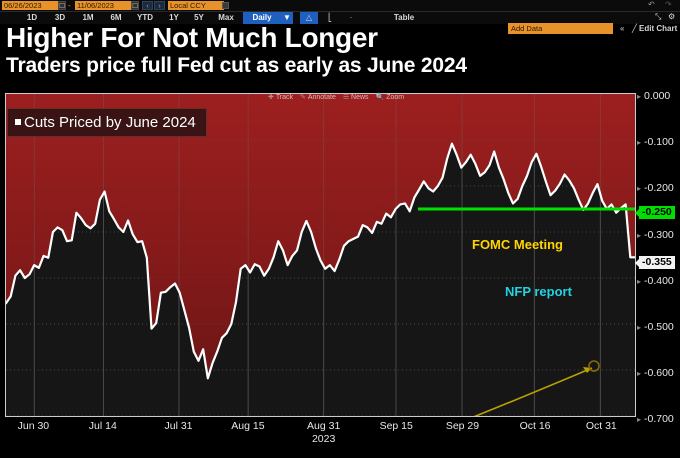 This screenshot has width=680, height=458. Describe the element at coordinates (159, 5) in the screenshot. I see `next-period-button: ›` at that location.